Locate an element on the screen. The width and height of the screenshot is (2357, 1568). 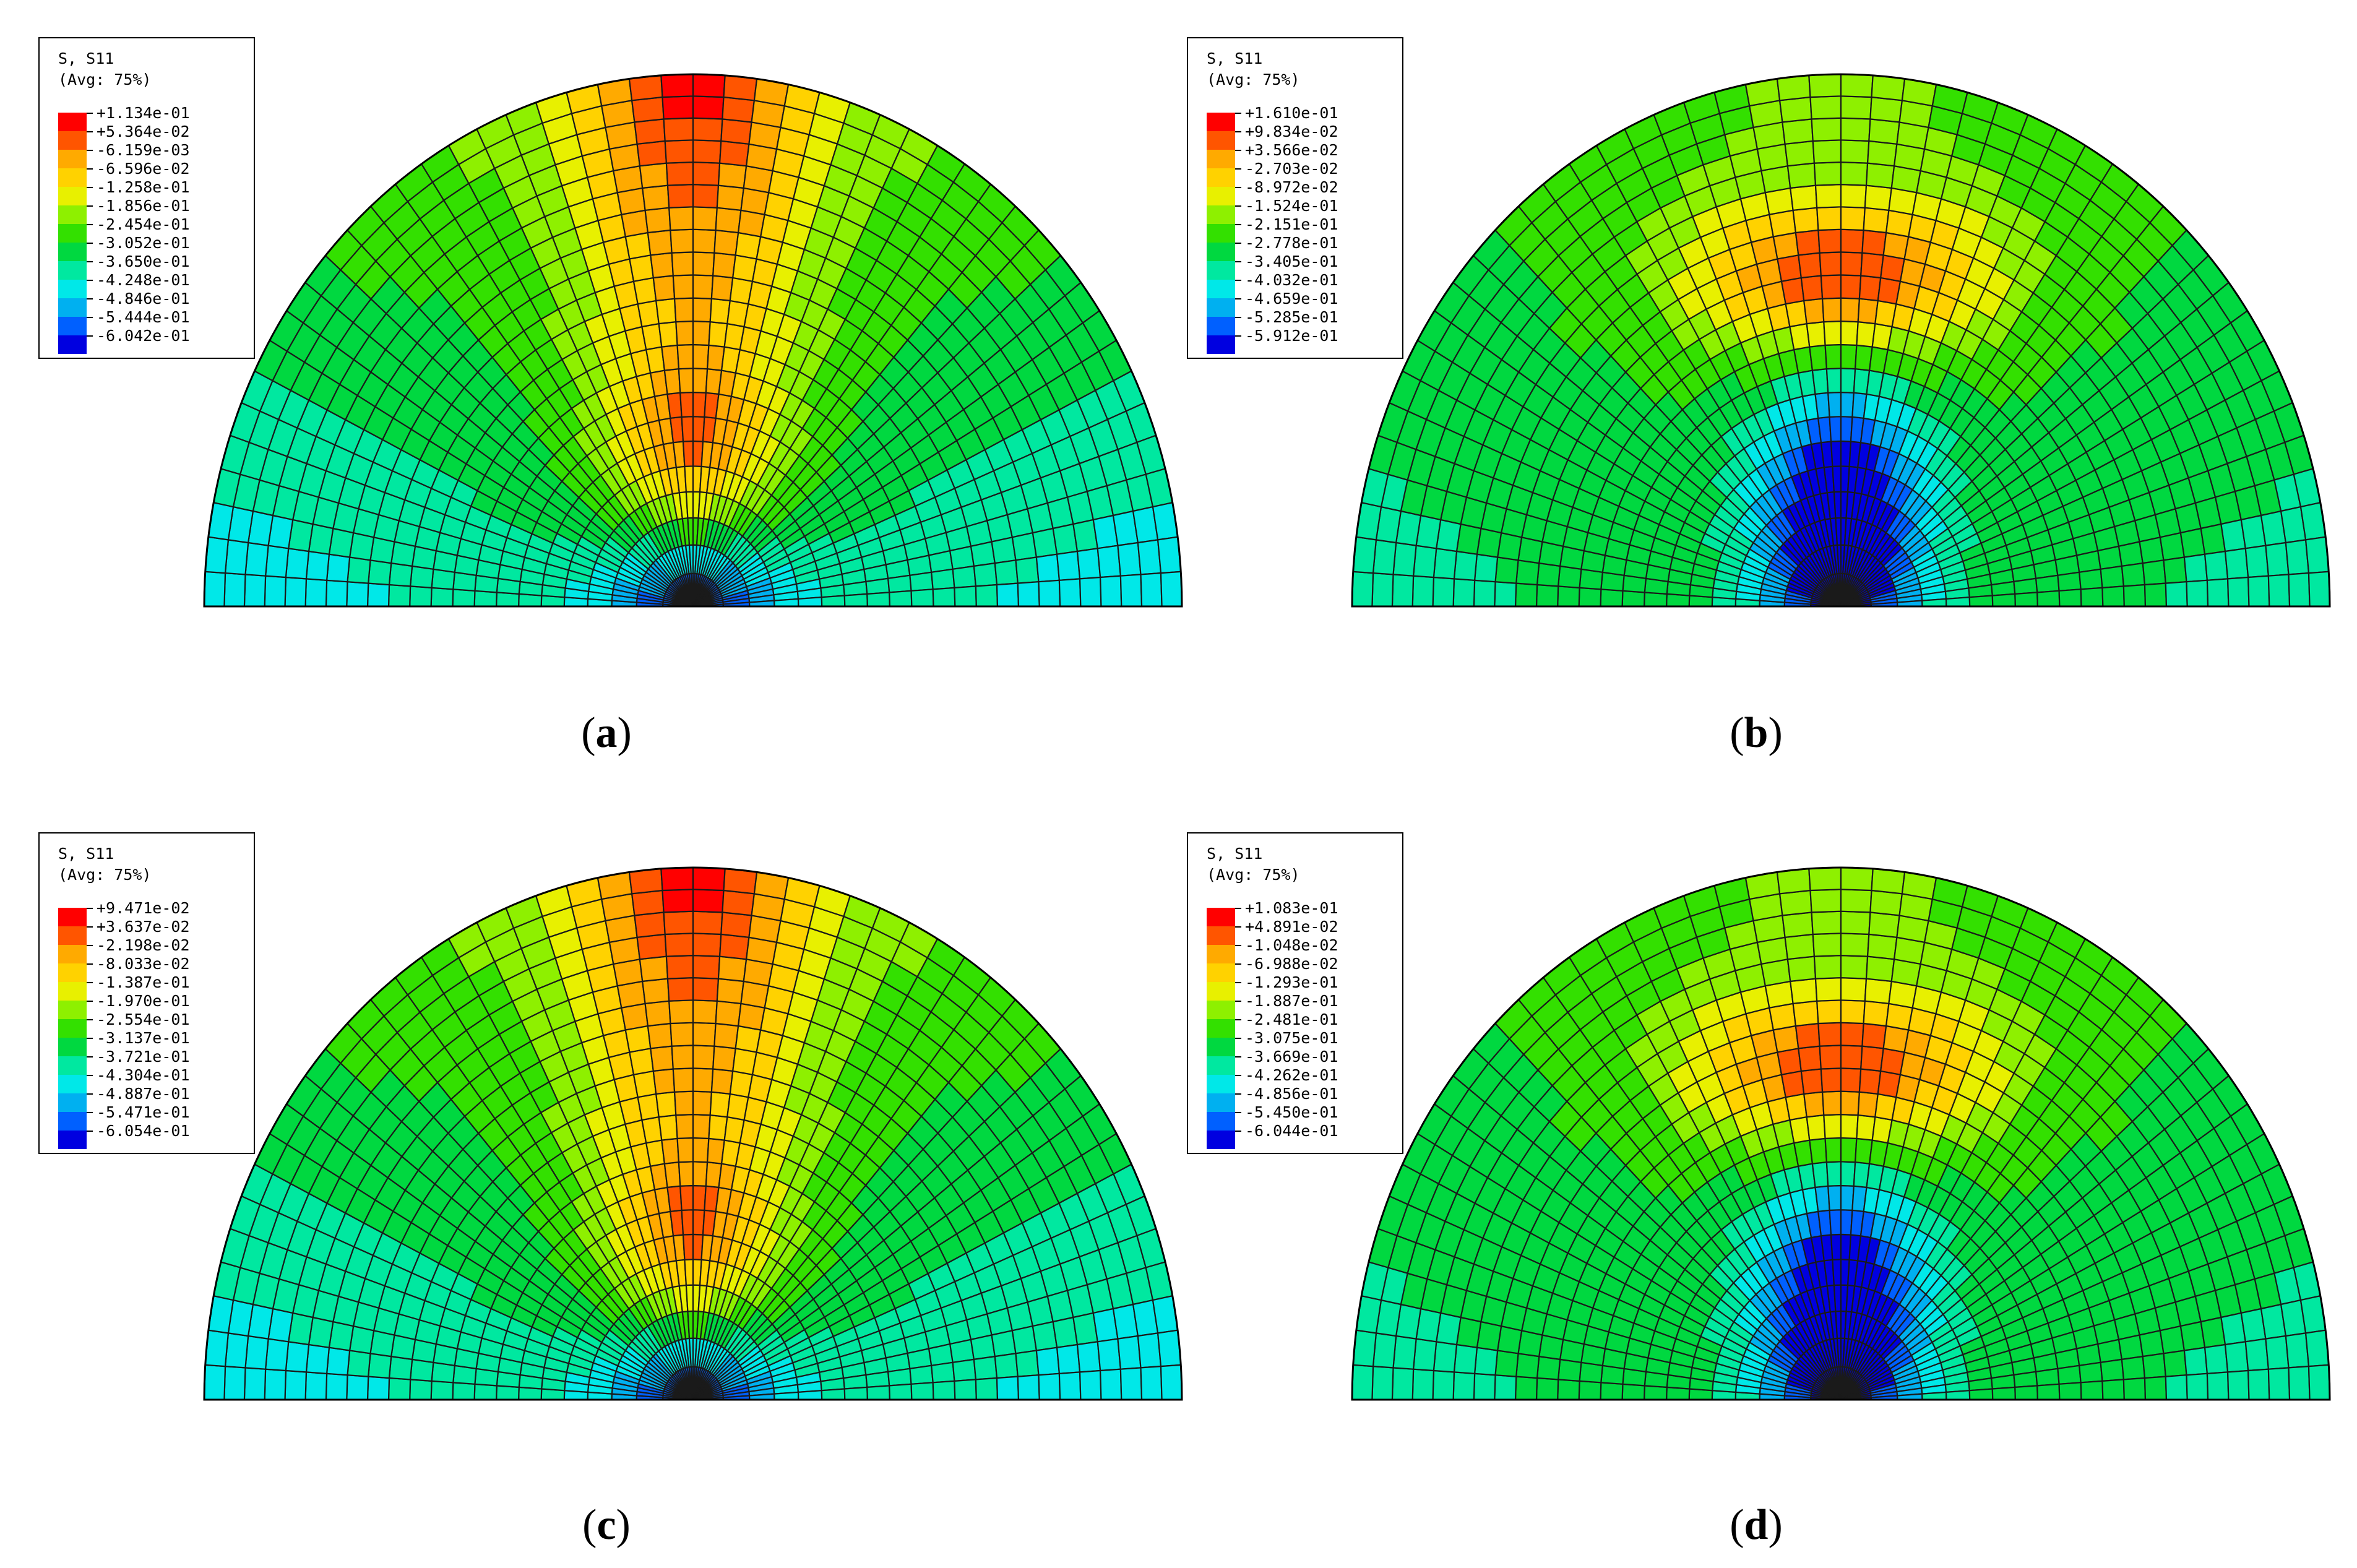
legend-value: -4.659e-01 is located at coordinates (1291, 299).